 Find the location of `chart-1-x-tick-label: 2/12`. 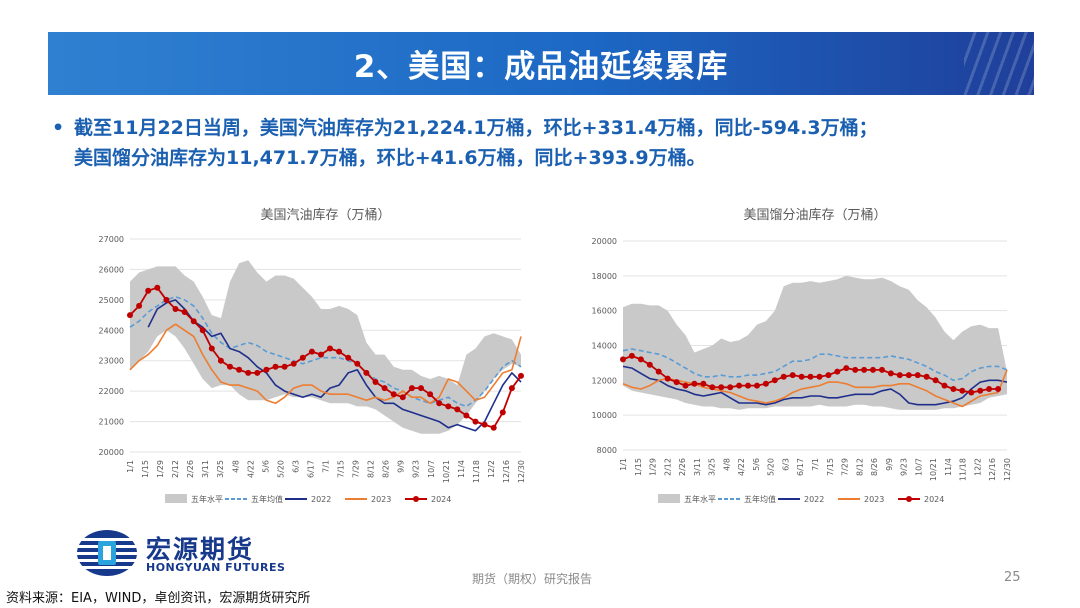

chart-1-x-tick-label: 2/12 is located at coordinates (175, 469).